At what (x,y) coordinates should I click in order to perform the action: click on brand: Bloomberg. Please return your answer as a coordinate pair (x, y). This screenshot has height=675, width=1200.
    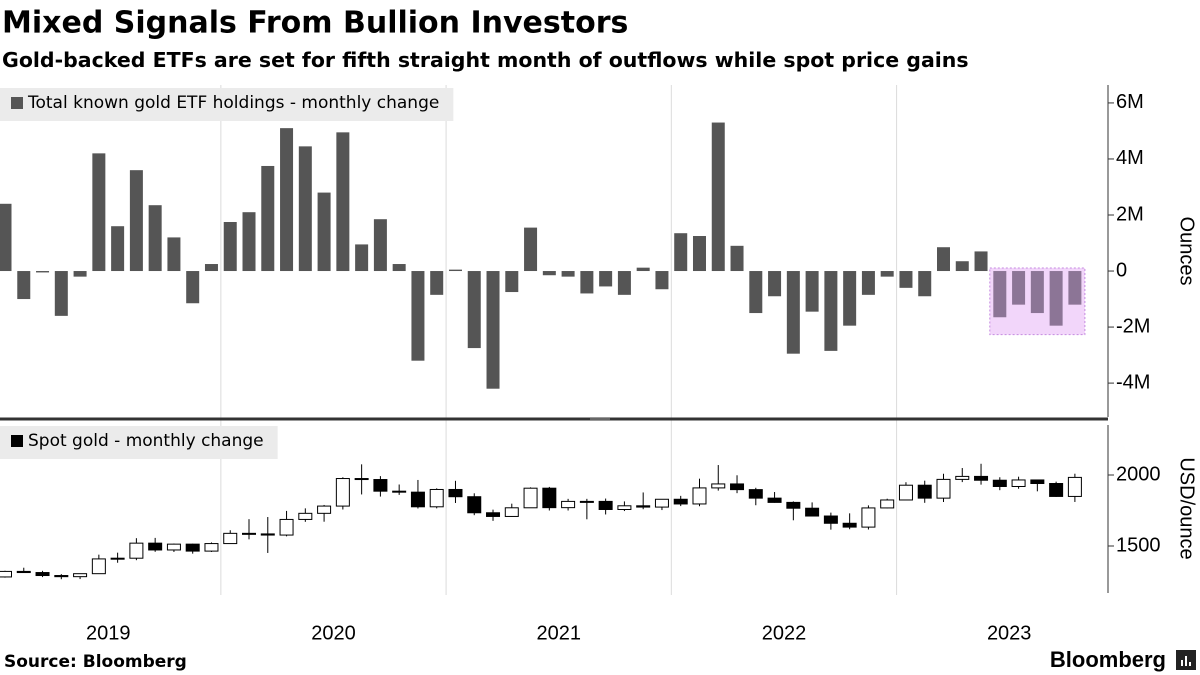
    Looking at the image, I should click on (1108, 659).